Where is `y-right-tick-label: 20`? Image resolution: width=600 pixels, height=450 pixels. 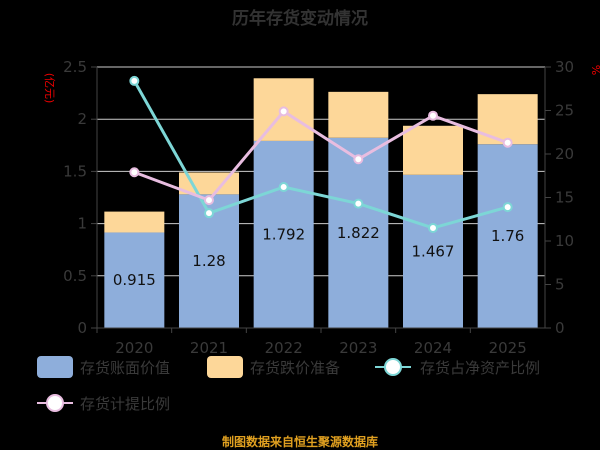
y-right-tick-label: 20 is located at coordinates (564, 154).